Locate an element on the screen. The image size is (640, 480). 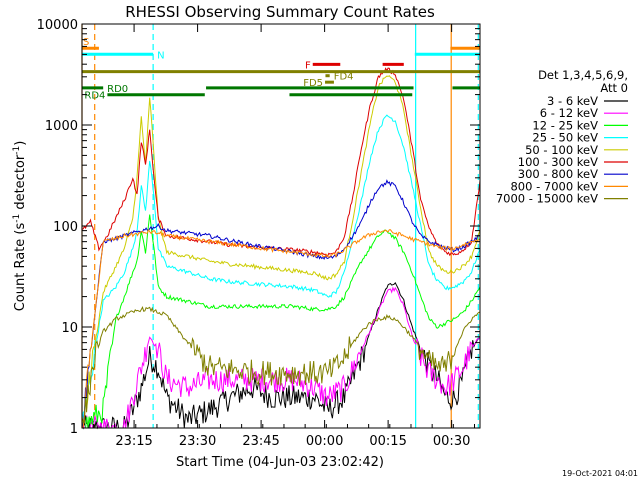
legend-item-label: 7000 - 15000 keV is located at coordinates (547, 199).